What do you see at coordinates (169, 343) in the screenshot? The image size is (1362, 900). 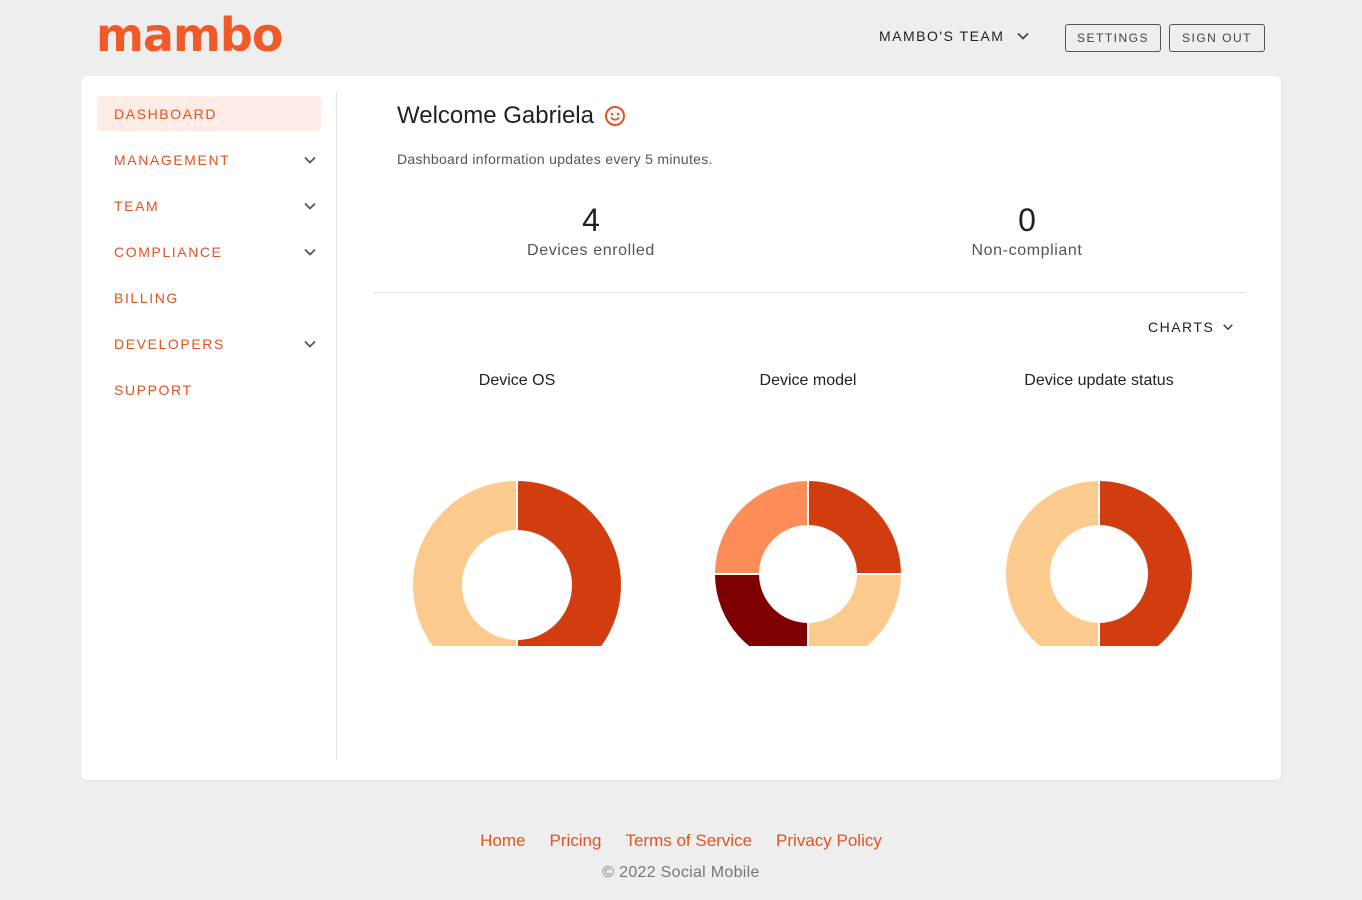 I see `sidebar-item-label: DEVELOPERS` at bounding box center [169, 343].